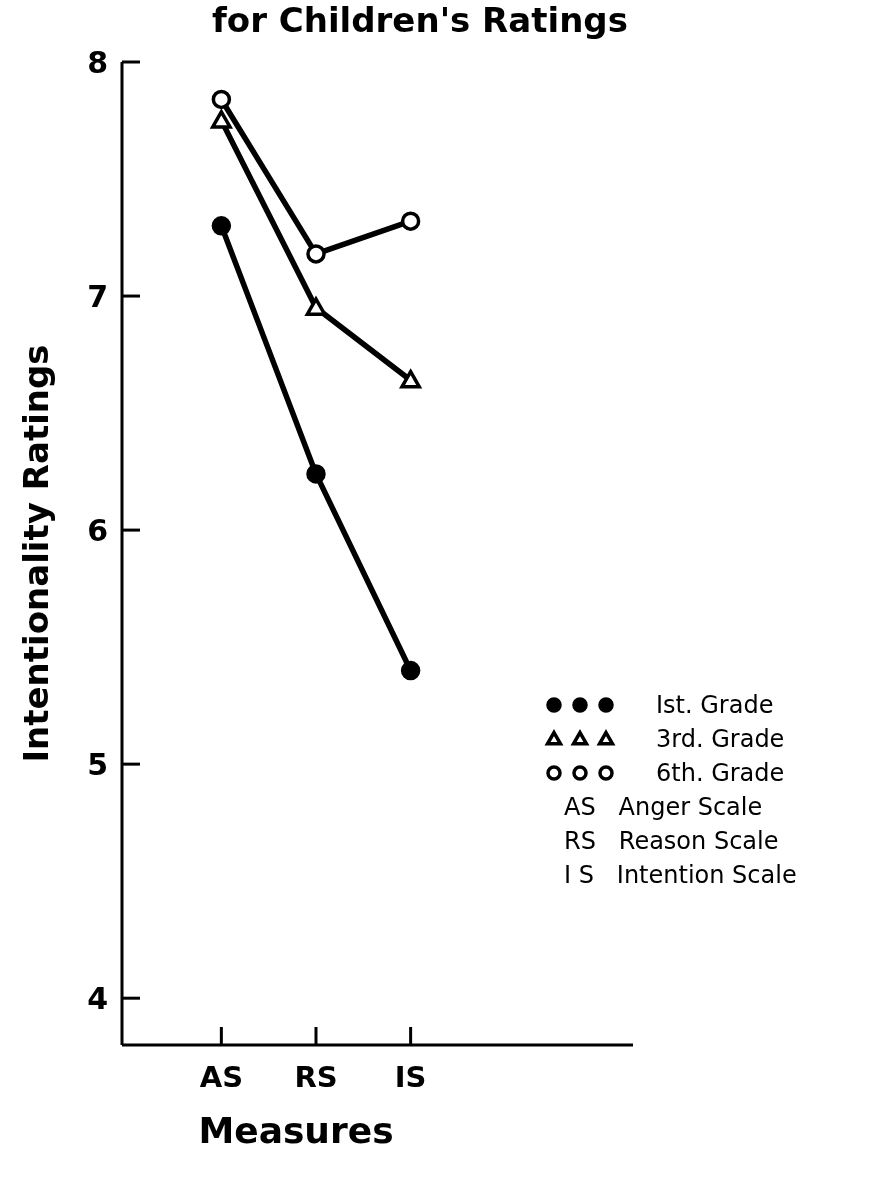  I want to click on legend-label: 6th. Grade, so click(720, 773).